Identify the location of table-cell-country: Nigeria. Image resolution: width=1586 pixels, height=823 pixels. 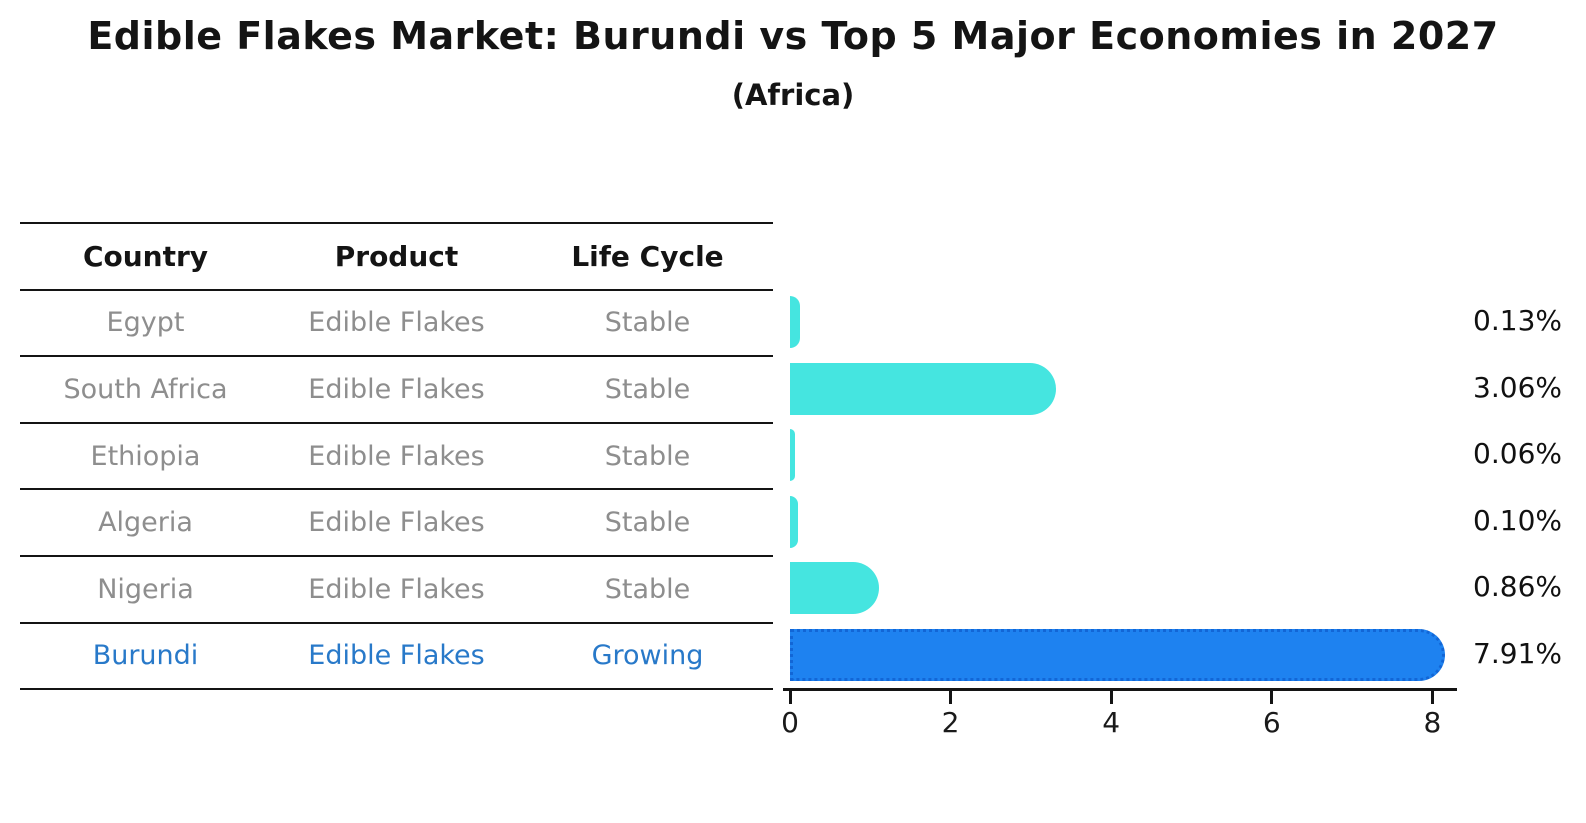
(145, 589).